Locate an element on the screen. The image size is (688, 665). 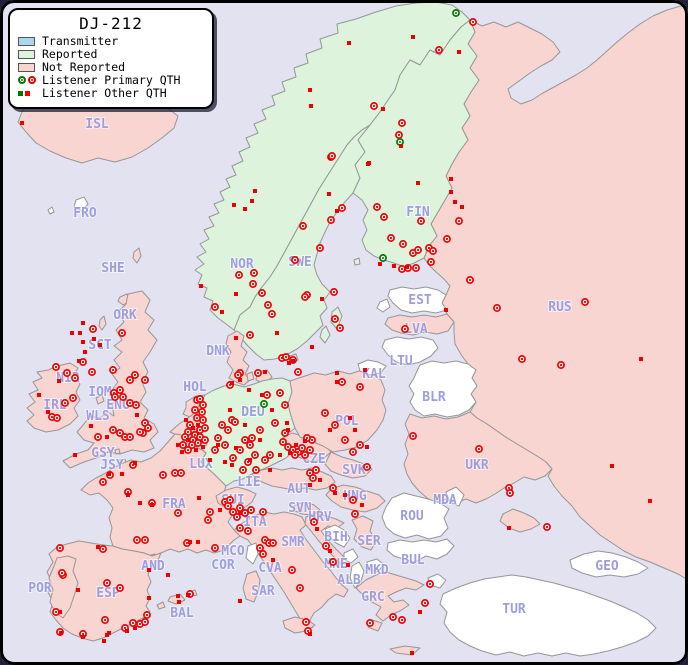
country-label-and: AND is located at coordinates (153, 566).